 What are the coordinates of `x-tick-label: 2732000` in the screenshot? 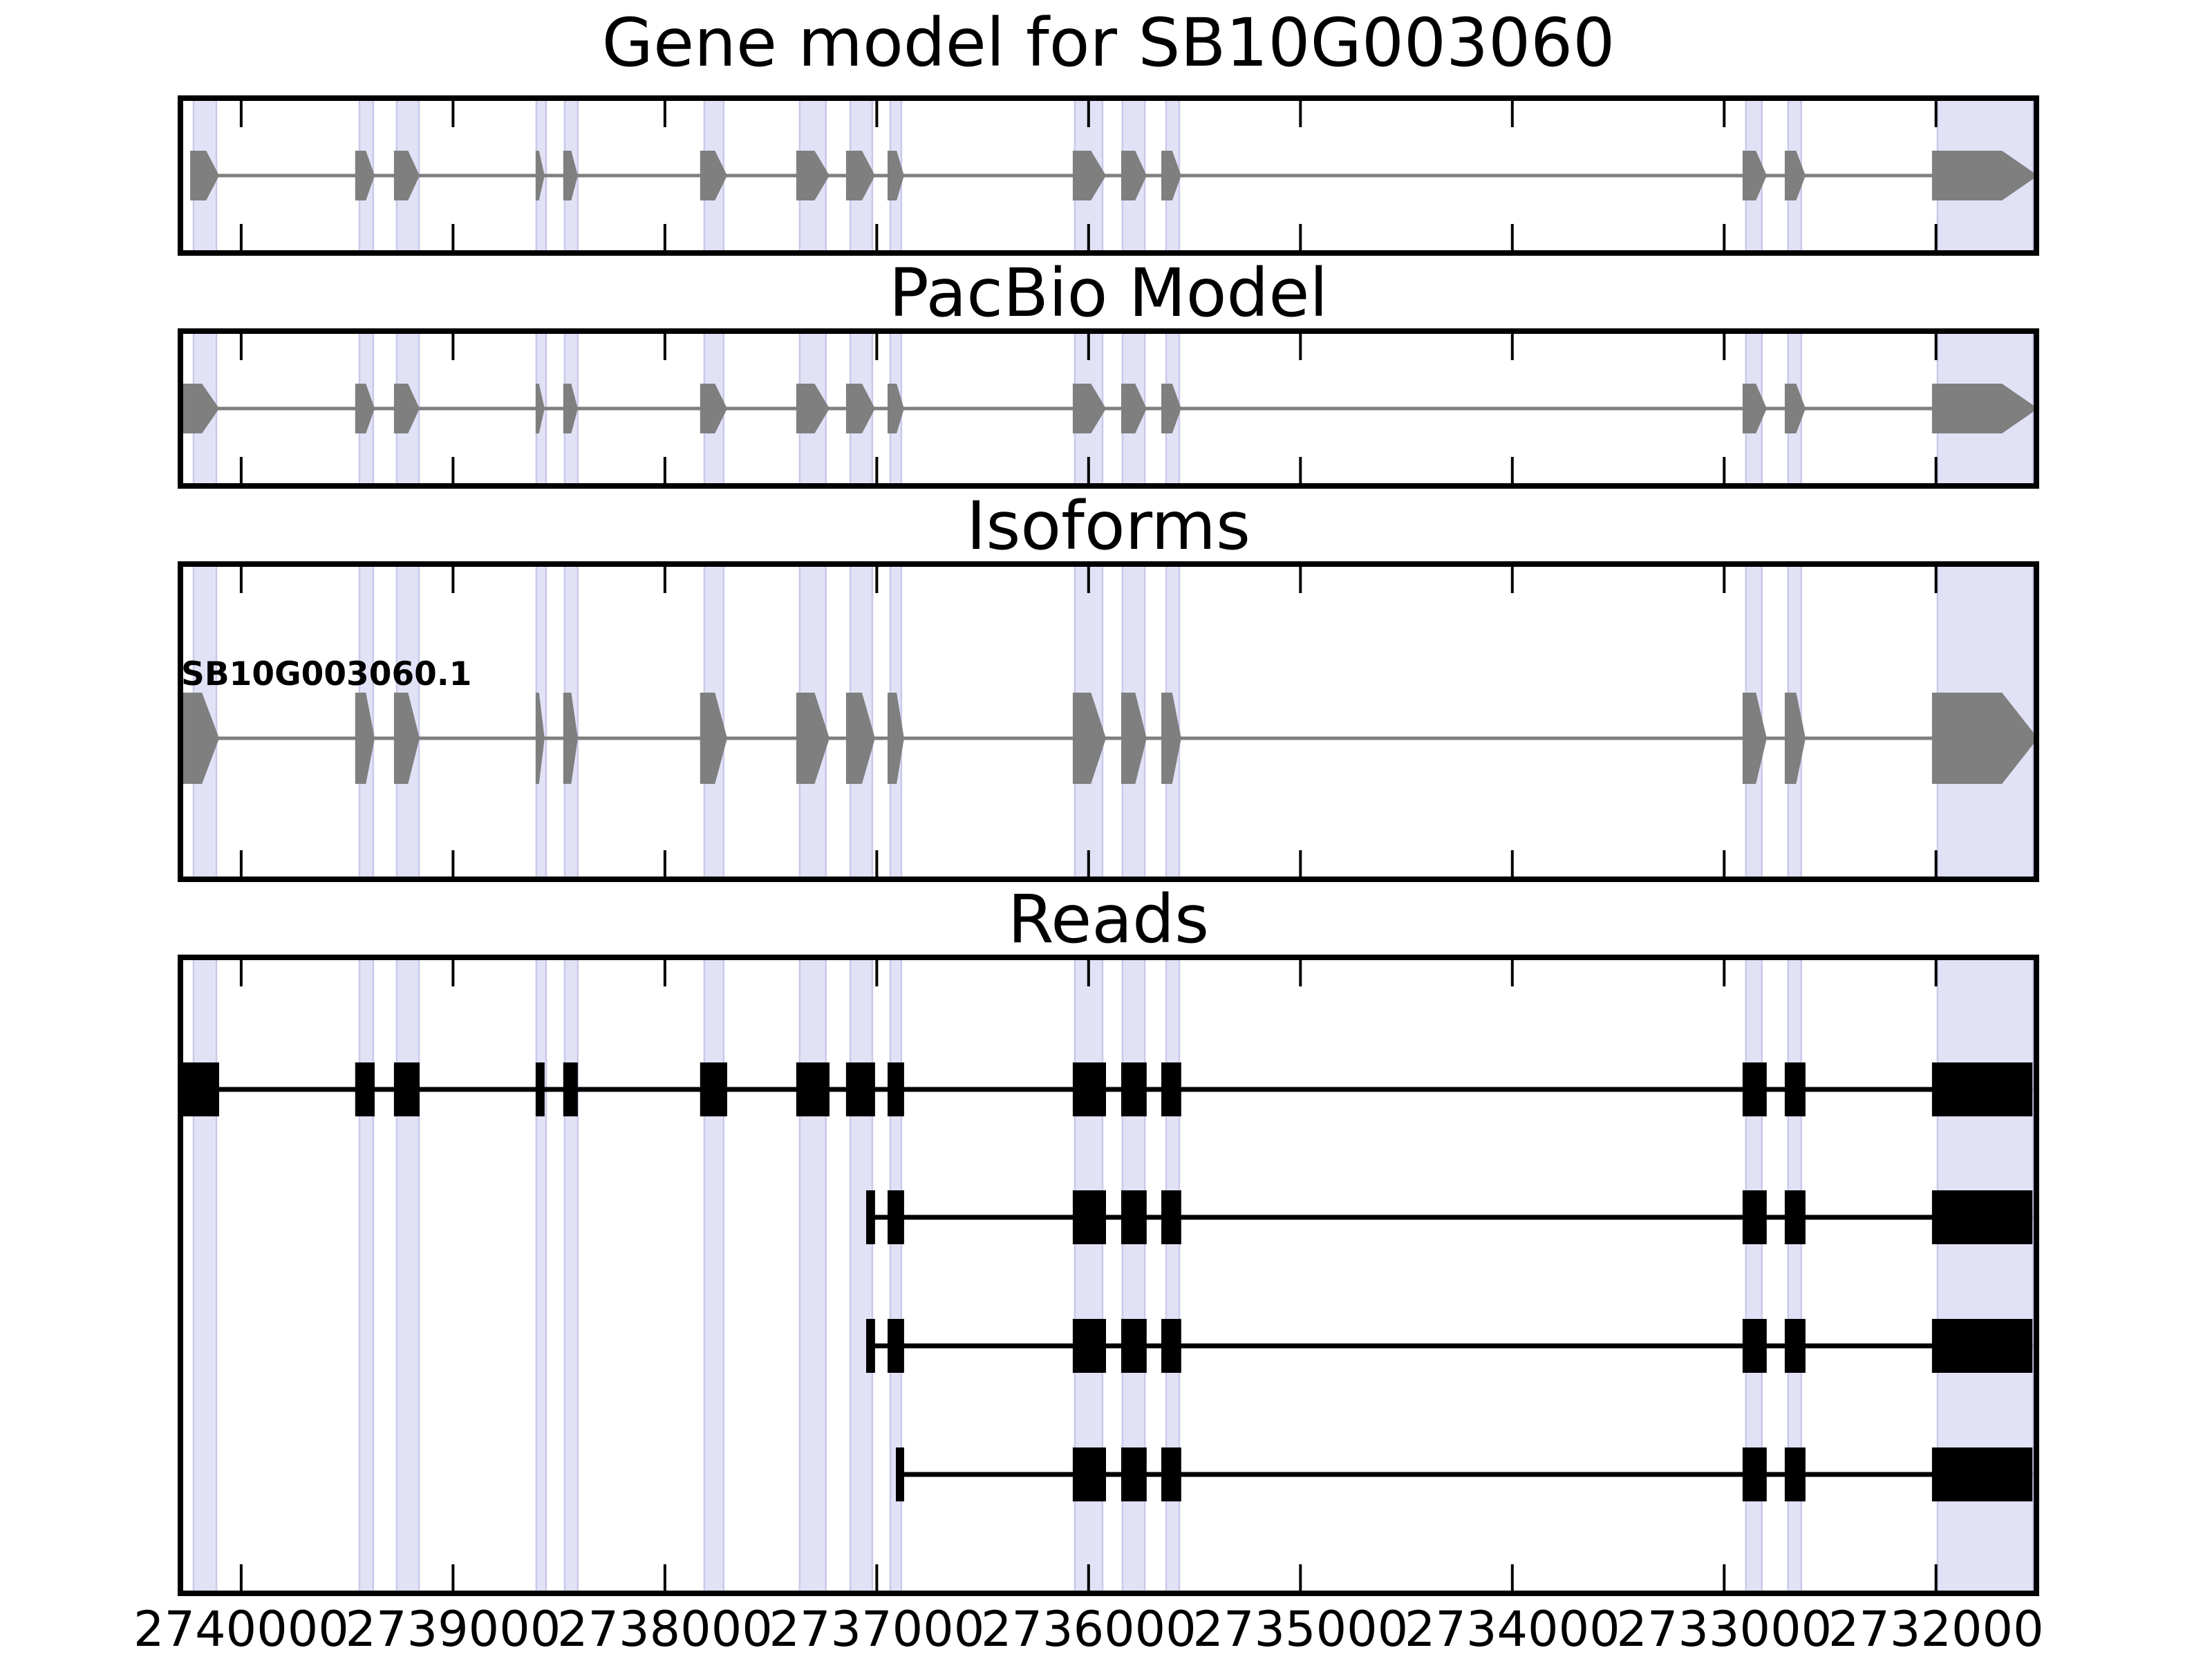 It's located at (1936, 1629).